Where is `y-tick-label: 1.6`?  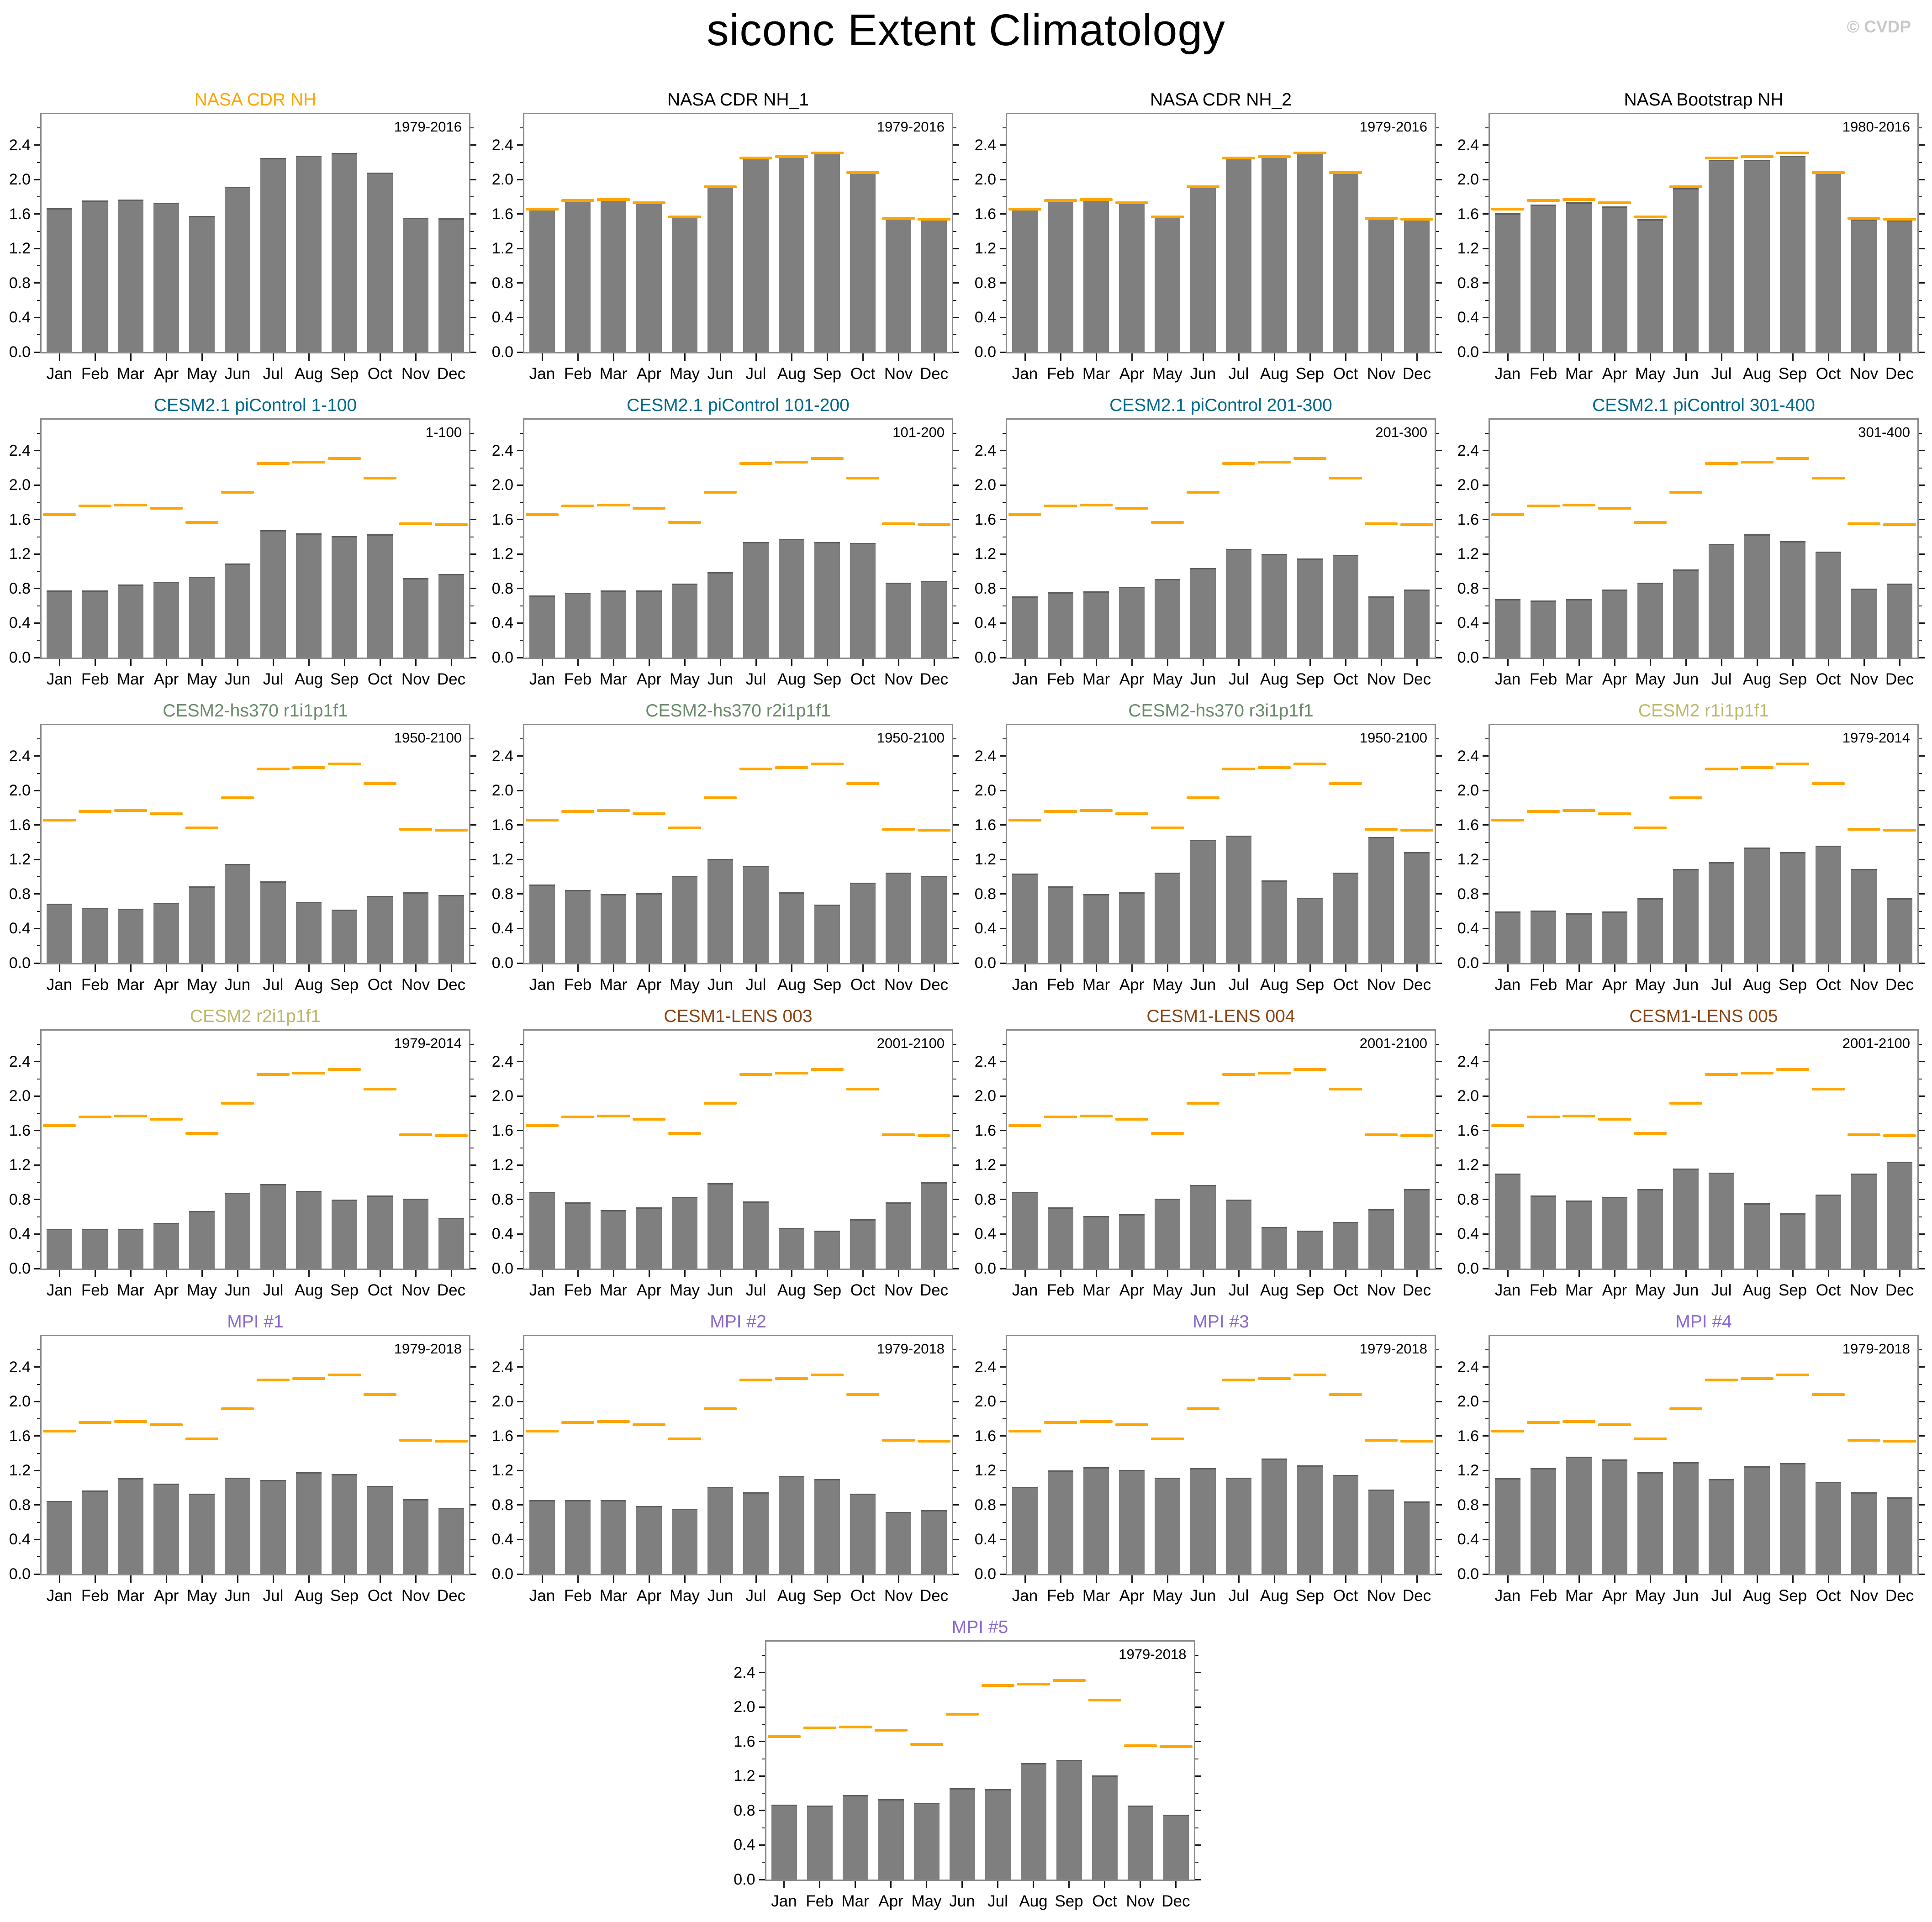 y-tick-label: 1.6 is located at coordinates (1468, 825).